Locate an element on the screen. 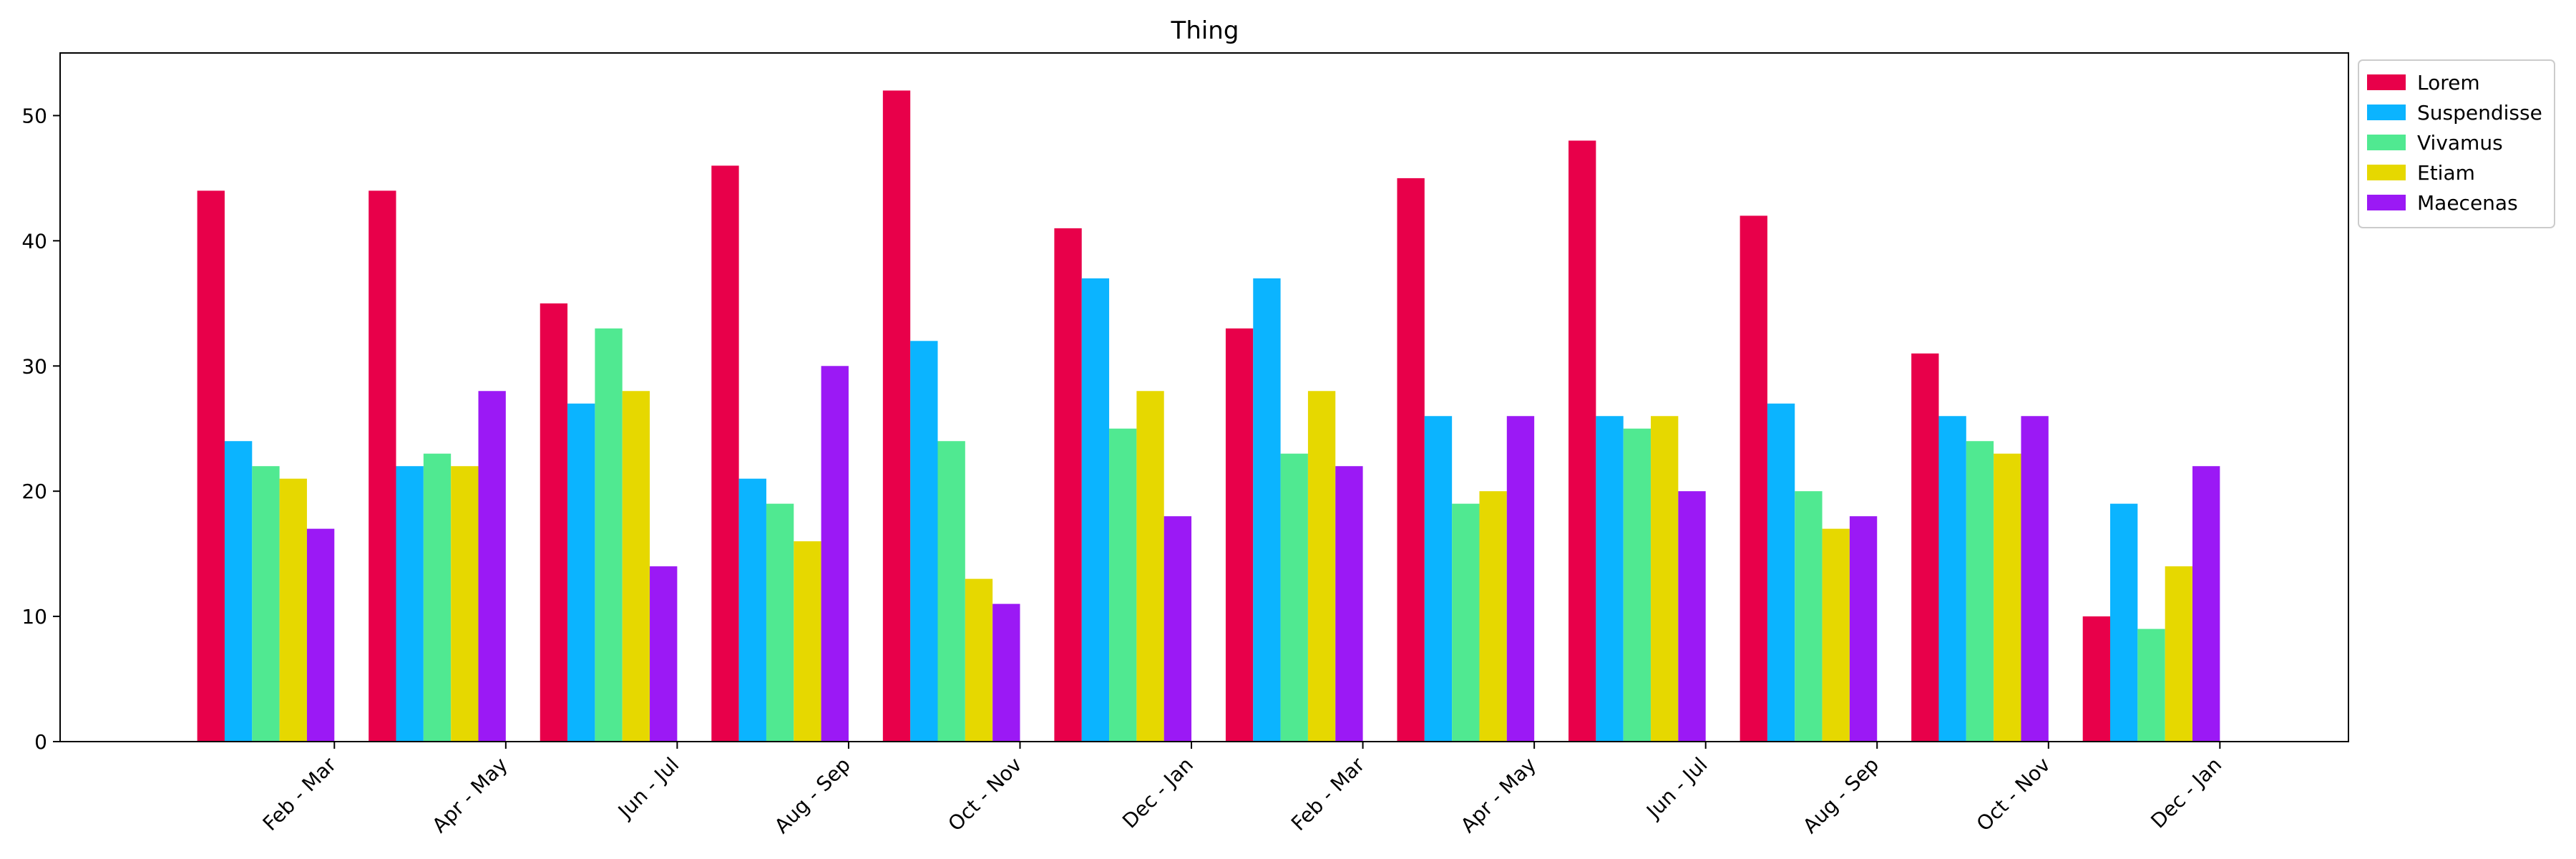 This screenshot has width=2576, height=859. legend-label-suspendisse: Suspendisse is located at coordinates (2479, 113).